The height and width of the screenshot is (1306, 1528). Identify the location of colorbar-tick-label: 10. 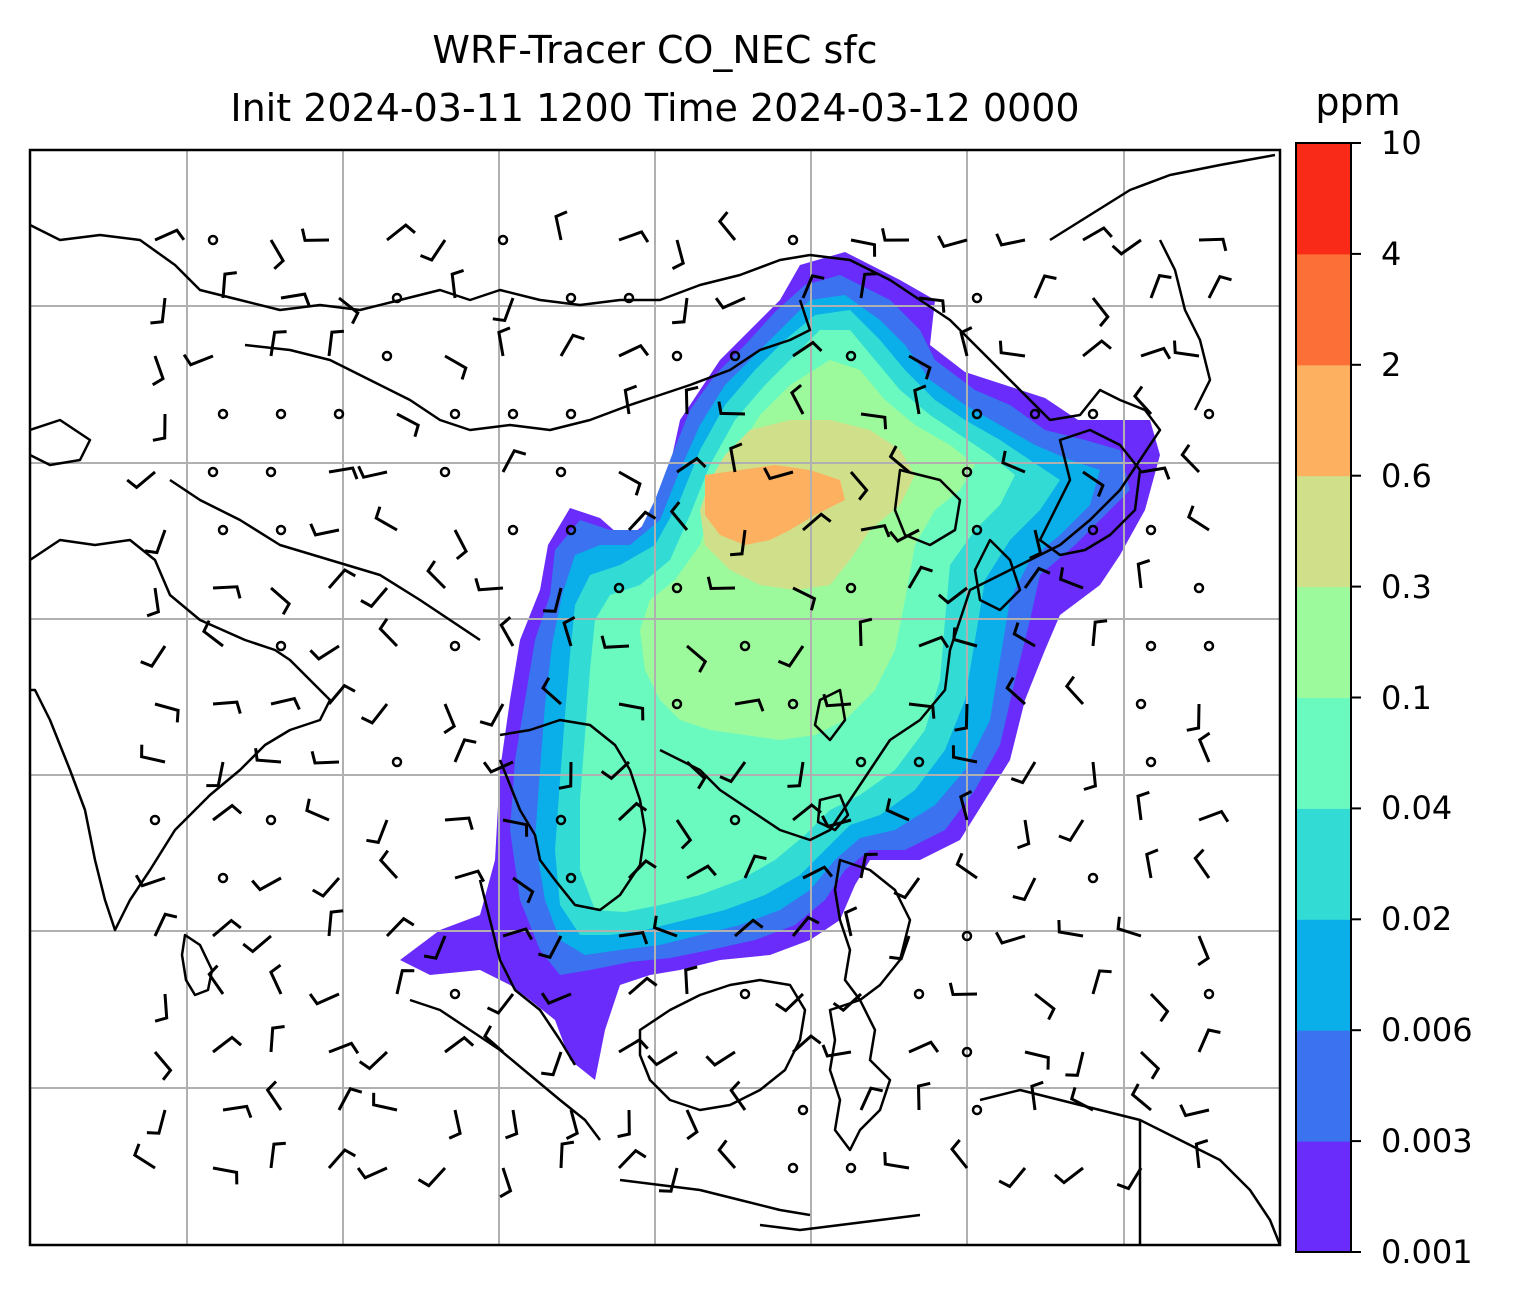
(1401, 143).